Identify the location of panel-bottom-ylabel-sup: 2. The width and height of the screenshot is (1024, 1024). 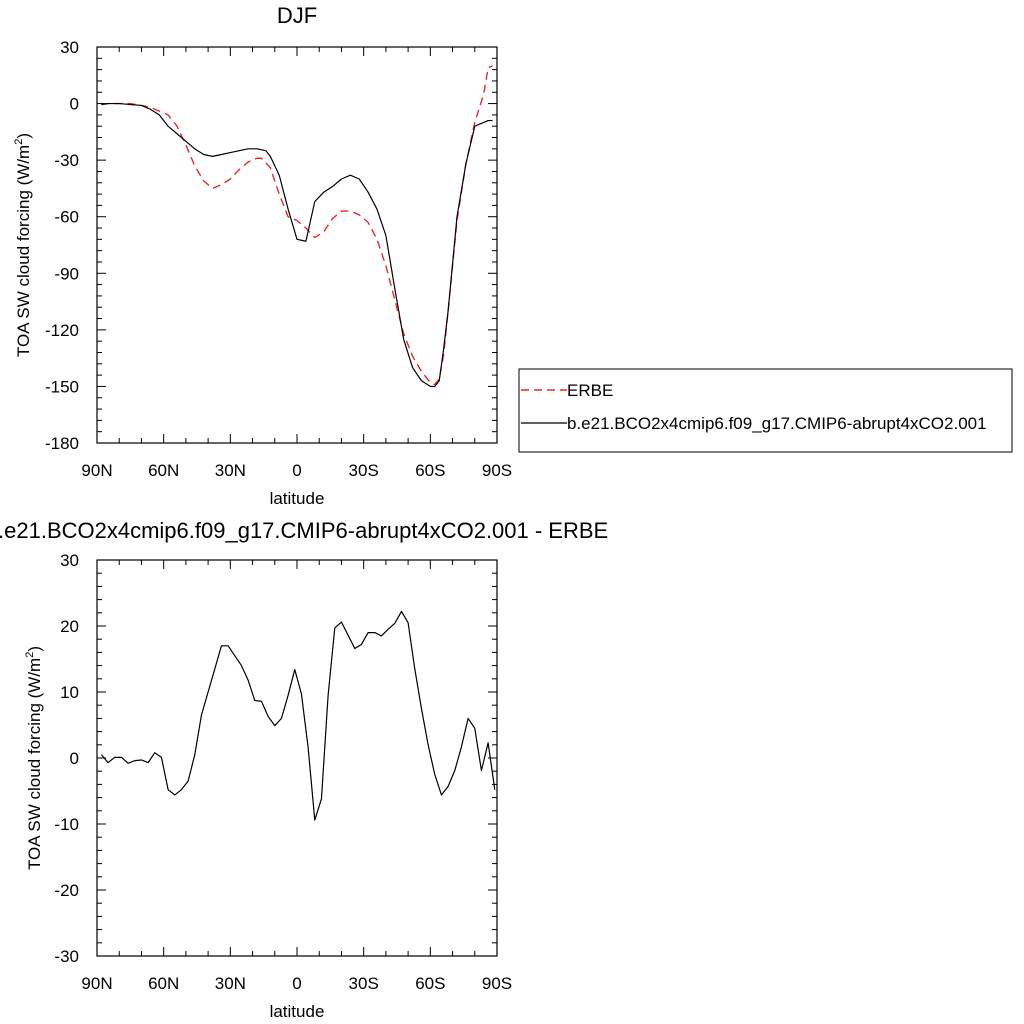
(30, 655).